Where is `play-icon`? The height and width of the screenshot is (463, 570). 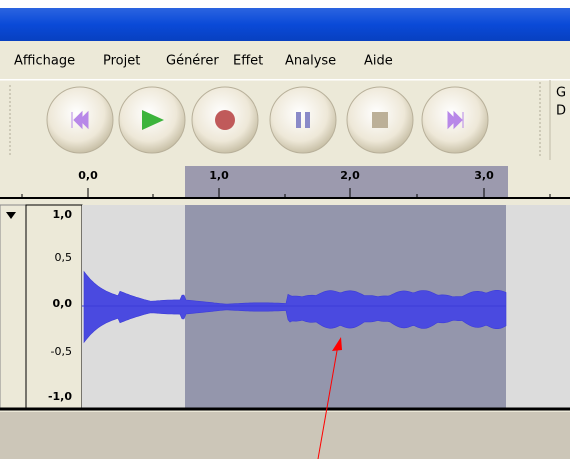 play-icon is located at coordinates (153, 120).